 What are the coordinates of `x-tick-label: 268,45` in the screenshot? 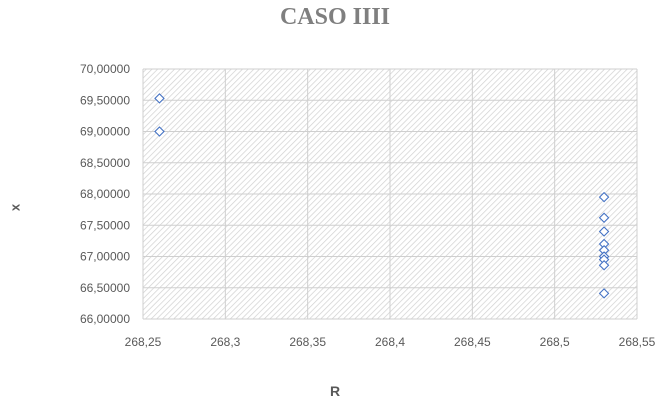 It's located at (472, 342).